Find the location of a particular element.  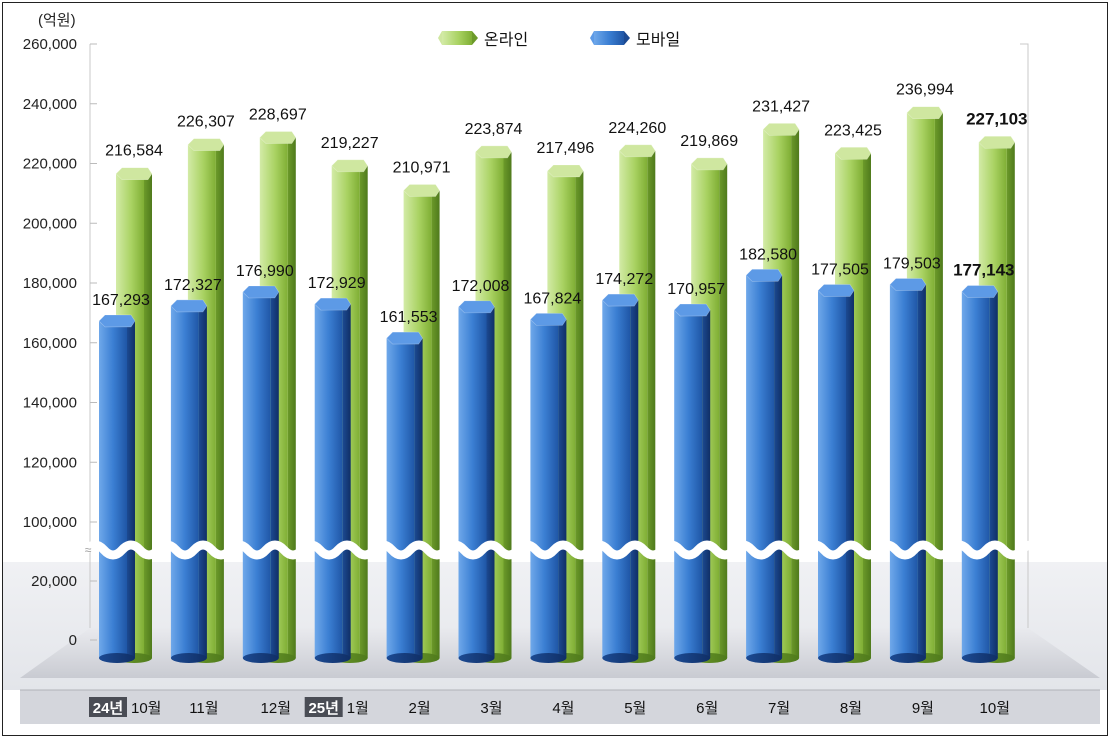

mobile-value-label: 177,143 is located at coordinates (983, 270).